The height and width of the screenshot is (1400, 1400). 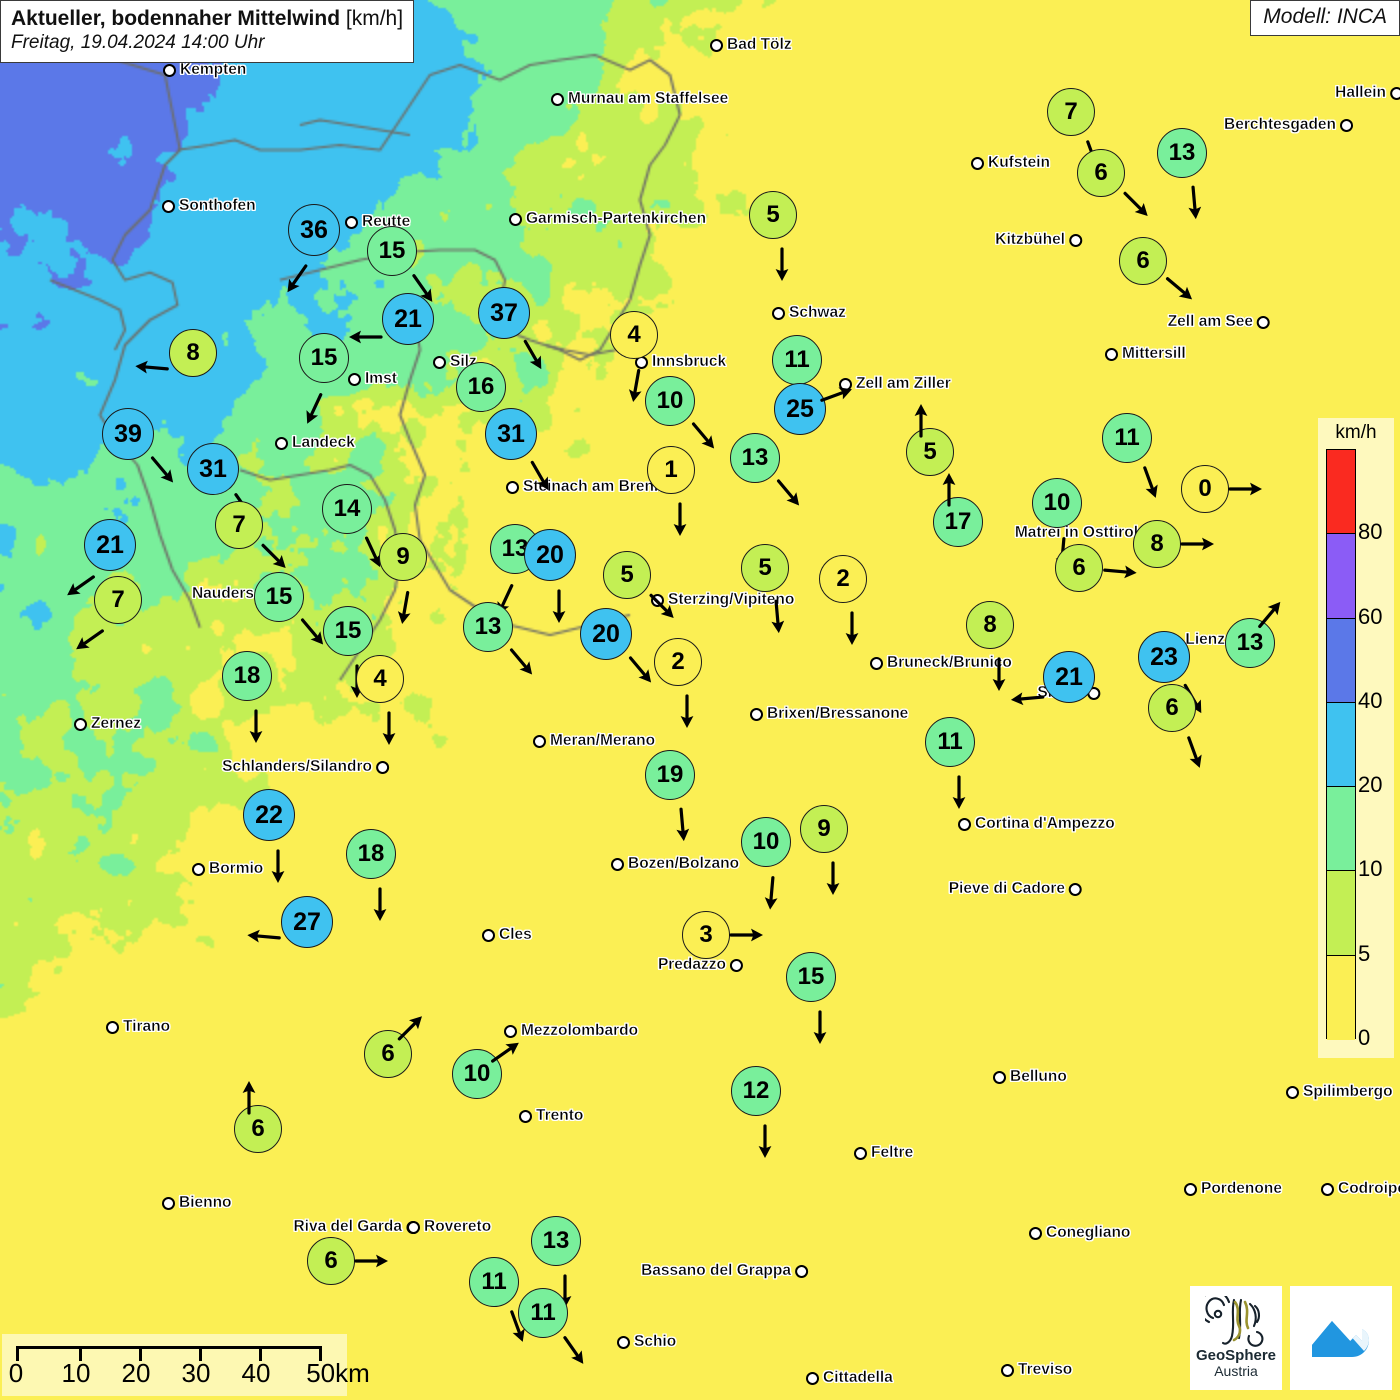 I want to click on wind-speed-value: 36, so click(x=314, y=230).